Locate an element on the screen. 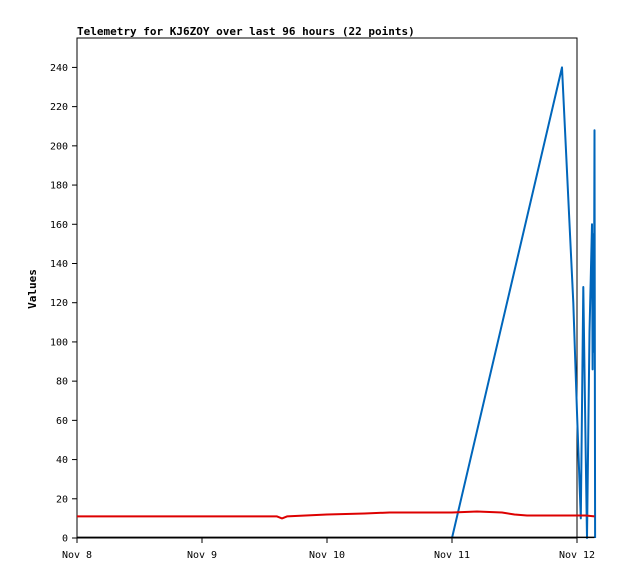 The width and height of the screenshot is (618, 579). y-tick-label: 100 is located at coordinates (59, 342).